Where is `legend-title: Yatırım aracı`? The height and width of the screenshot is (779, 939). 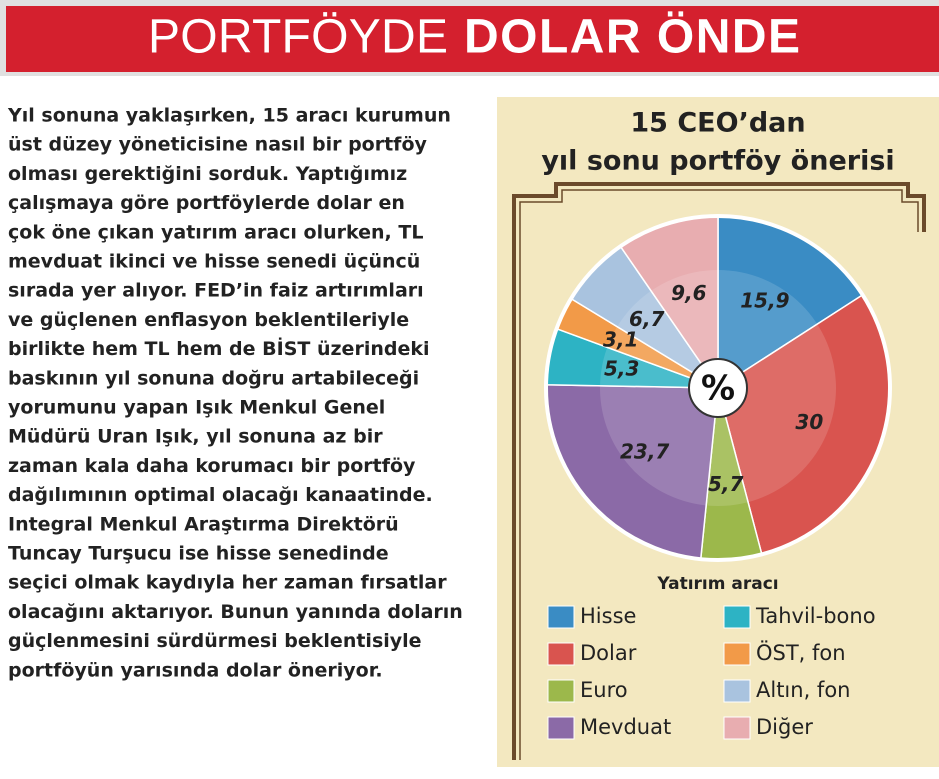
legend-title: Yatırım aracı is located at coordinates (717, 584).